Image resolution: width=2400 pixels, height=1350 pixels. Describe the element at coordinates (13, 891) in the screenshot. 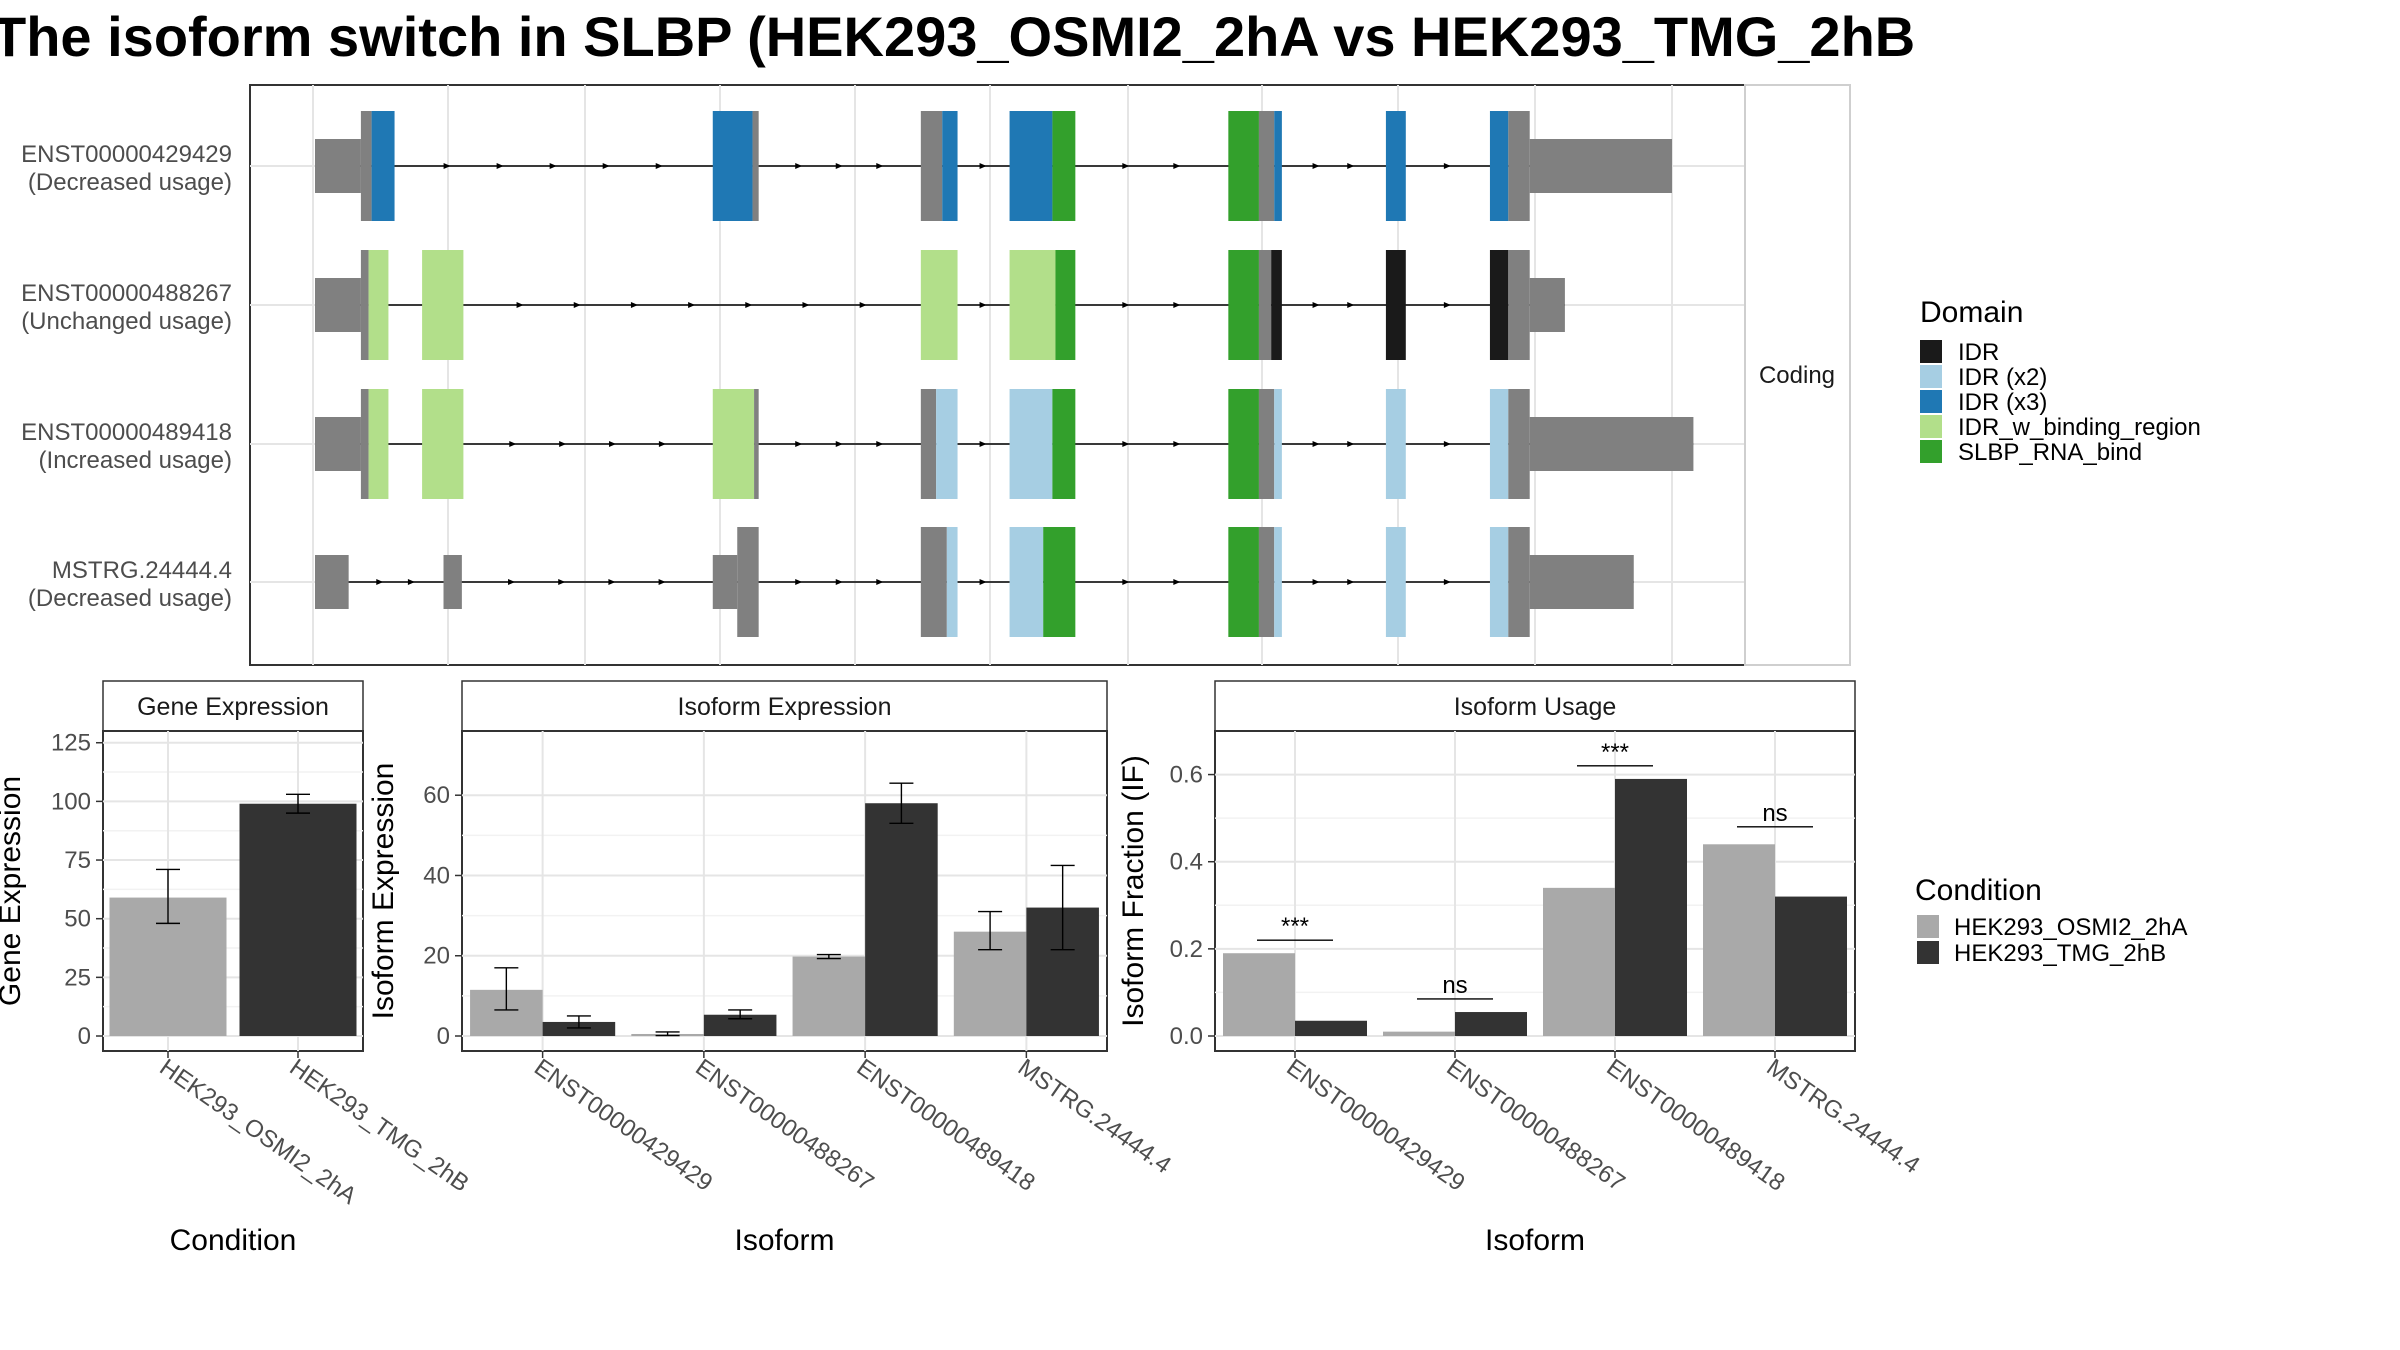

I see `y-axis-label: Gene Expression` at that location.